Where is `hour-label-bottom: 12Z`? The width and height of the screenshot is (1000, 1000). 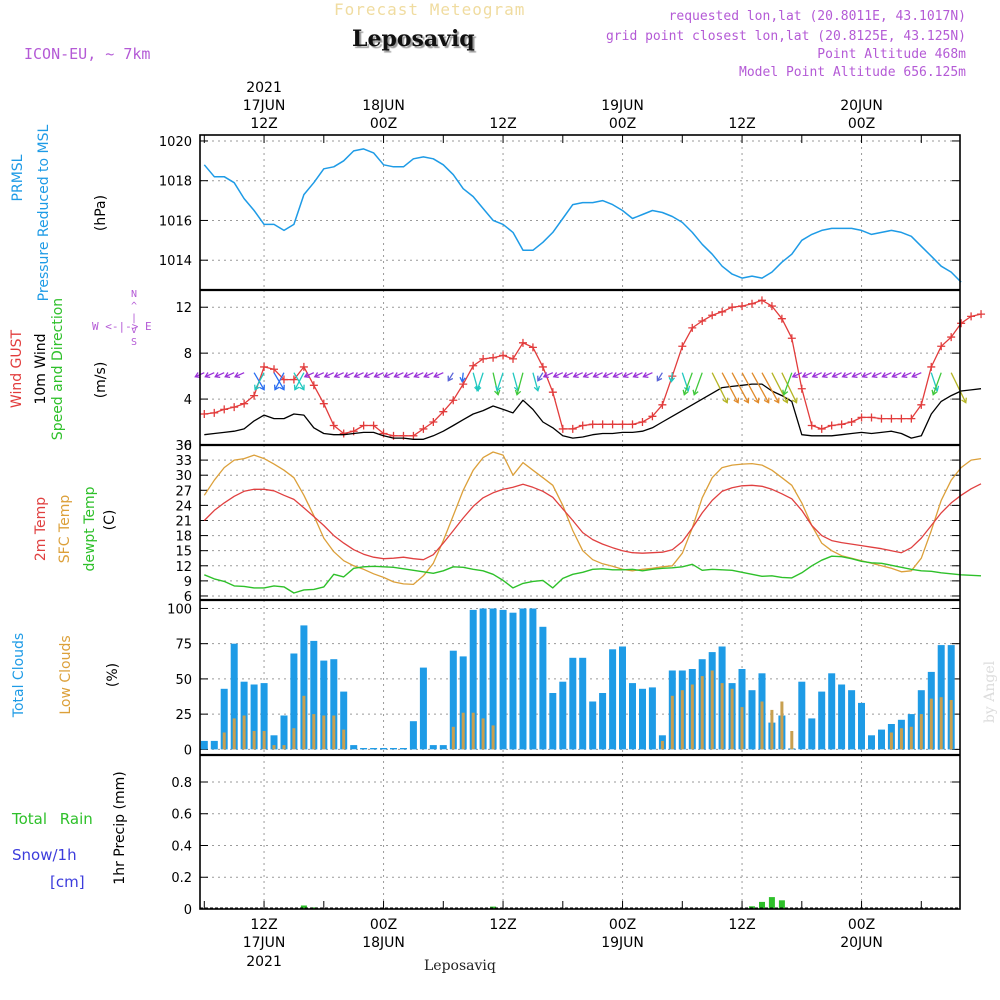 hour-label-bottom: 12Z is located at coordinates (741, 925).